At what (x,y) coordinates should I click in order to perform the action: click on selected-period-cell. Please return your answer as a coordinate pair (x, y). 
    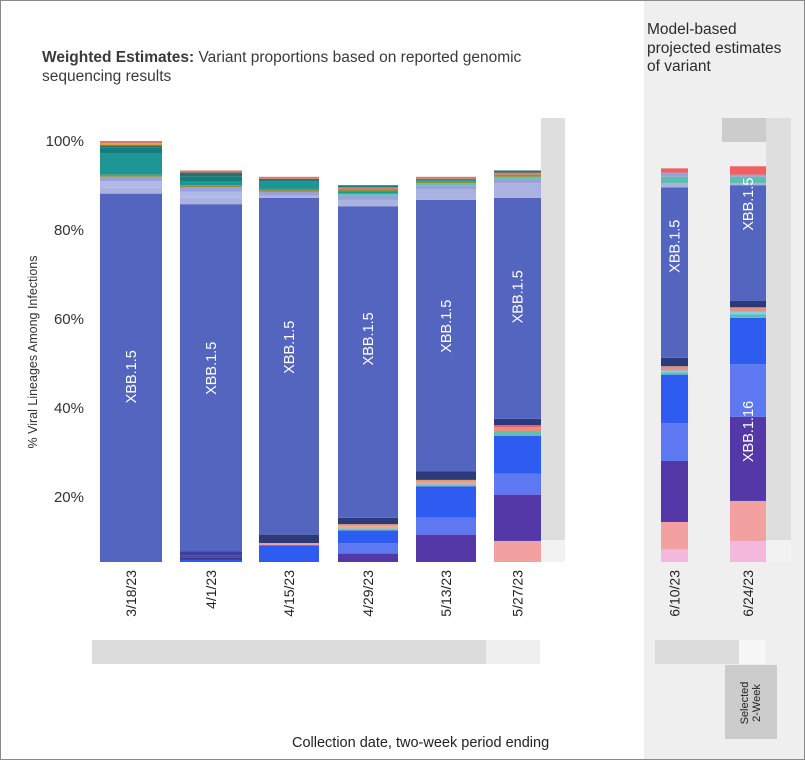
    Looking at the image, I should click on (751, 702).